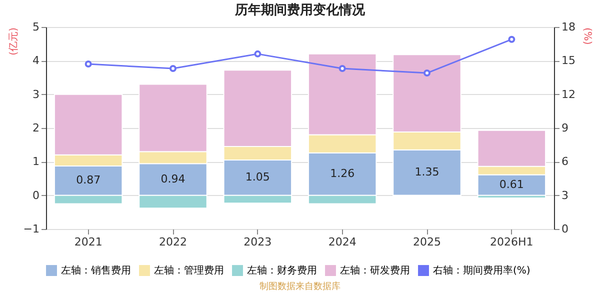 This screenshot has height=300, width=600. What do you see at coordinates (565, 128) in the screenshot?
I see `y2-tick-label: 9` at bounding box center [565, 128].